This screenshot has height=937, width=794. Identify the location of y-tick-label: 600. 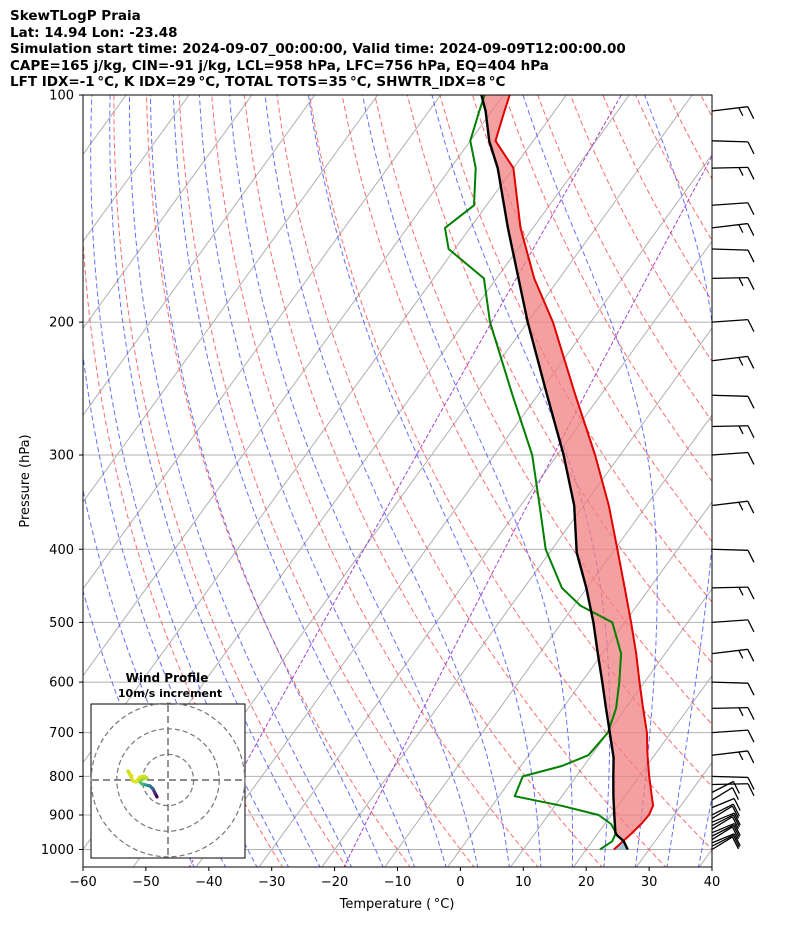
(61, 683).